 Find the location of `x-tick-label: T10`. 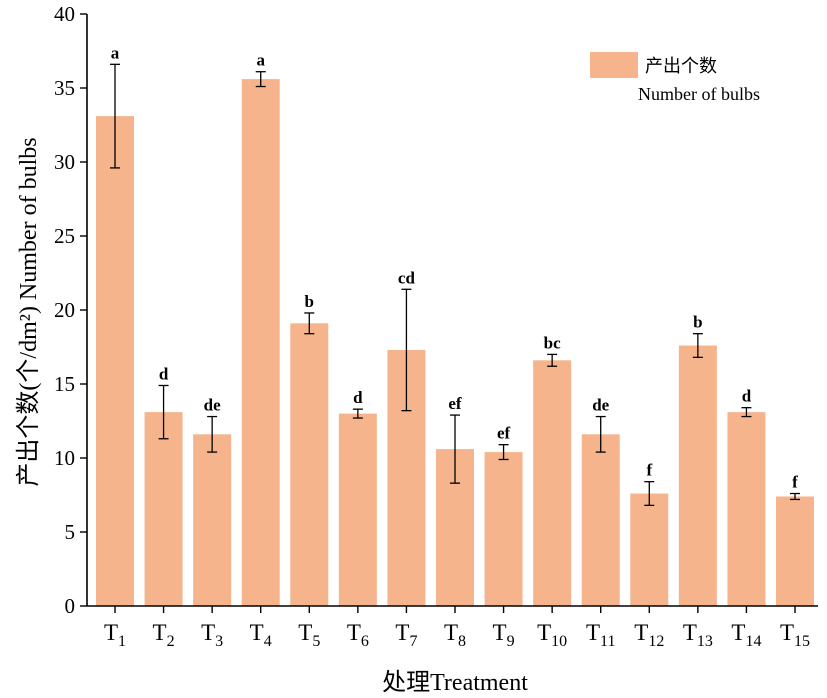

x-tick-label: T10 is located at coordinates (552, 635).